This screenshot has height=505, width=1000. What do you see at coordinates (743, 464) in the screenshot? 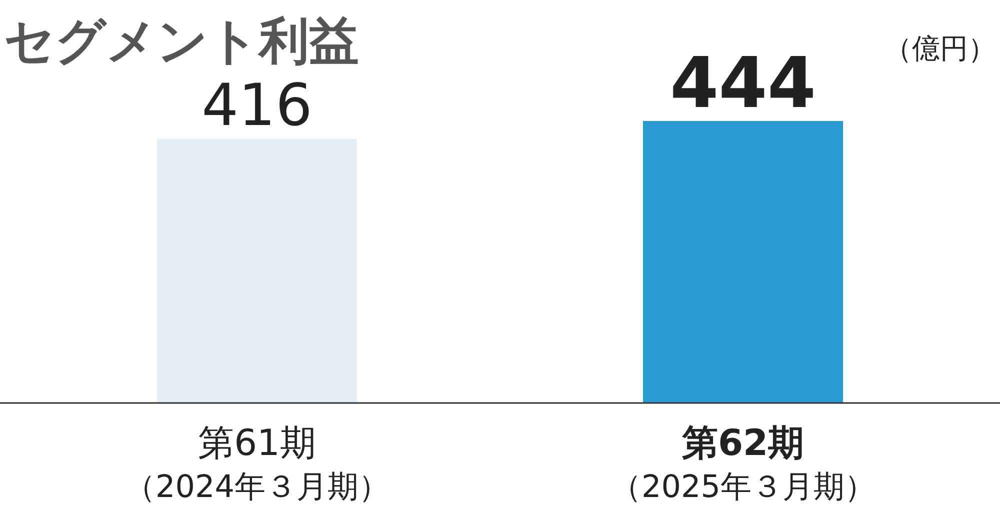
I see `x-tick-label: 第62期（2025年３月期）` at bounding box center [743, 464].